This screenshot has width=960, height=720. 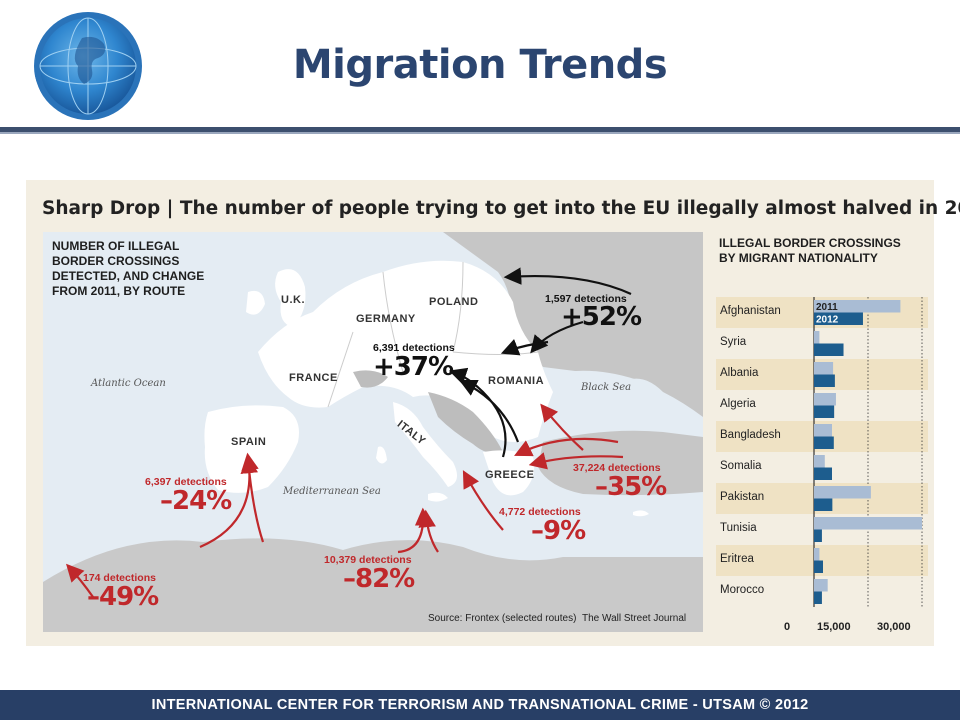 What do you see at coordinates (823, 473) in the screenshot?
I see `bar-2012-somalia` at bounding box center [823, 473].